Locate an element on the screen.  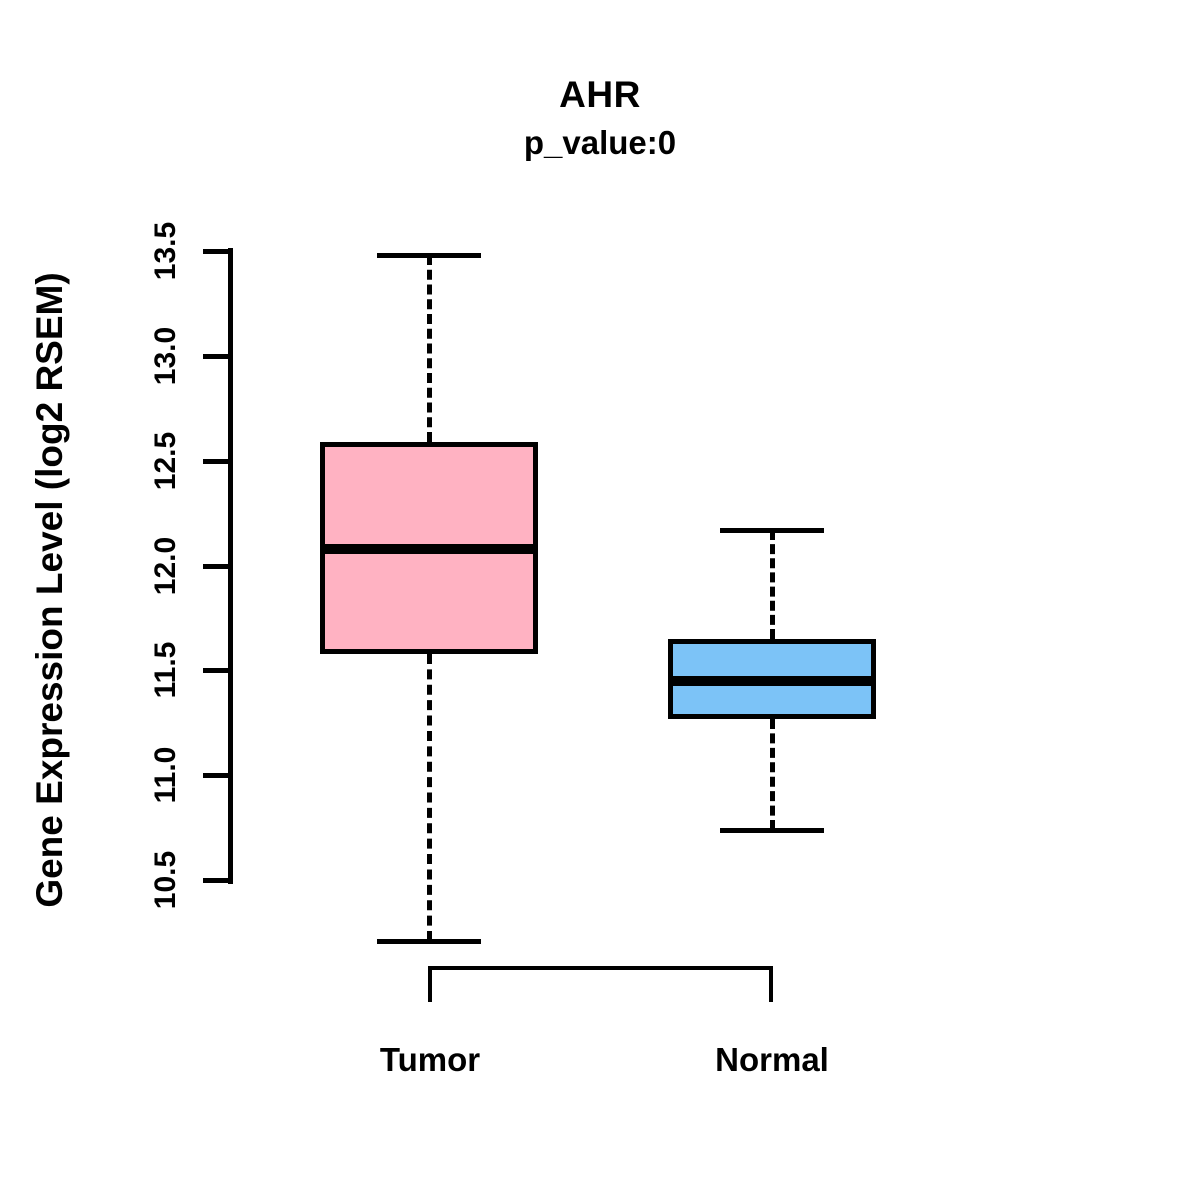
x-tick-label-normal: Normal is located at coordinates (772, 1059).